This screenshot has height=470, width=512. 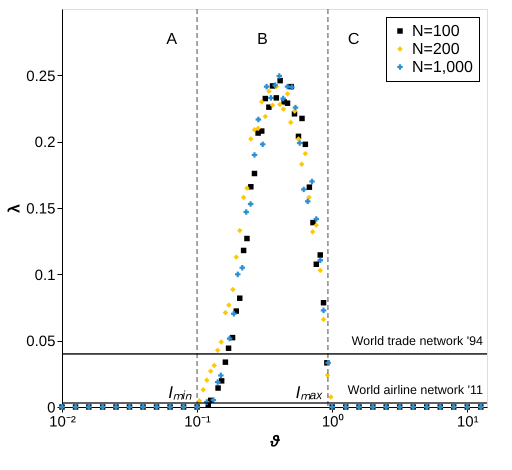 I want to click on y-tick-label: 0.2, so click(x=45, y=143).